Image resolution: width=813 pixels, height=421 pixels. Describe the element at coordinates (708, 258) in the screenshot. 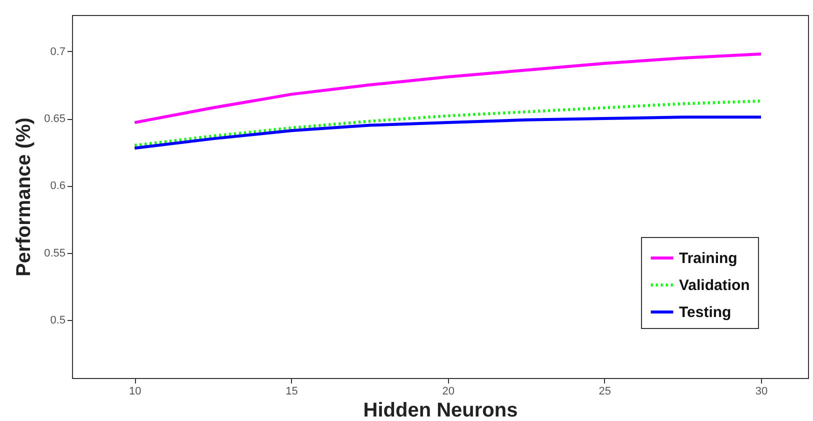

I see `legend-label: Training` at that location.